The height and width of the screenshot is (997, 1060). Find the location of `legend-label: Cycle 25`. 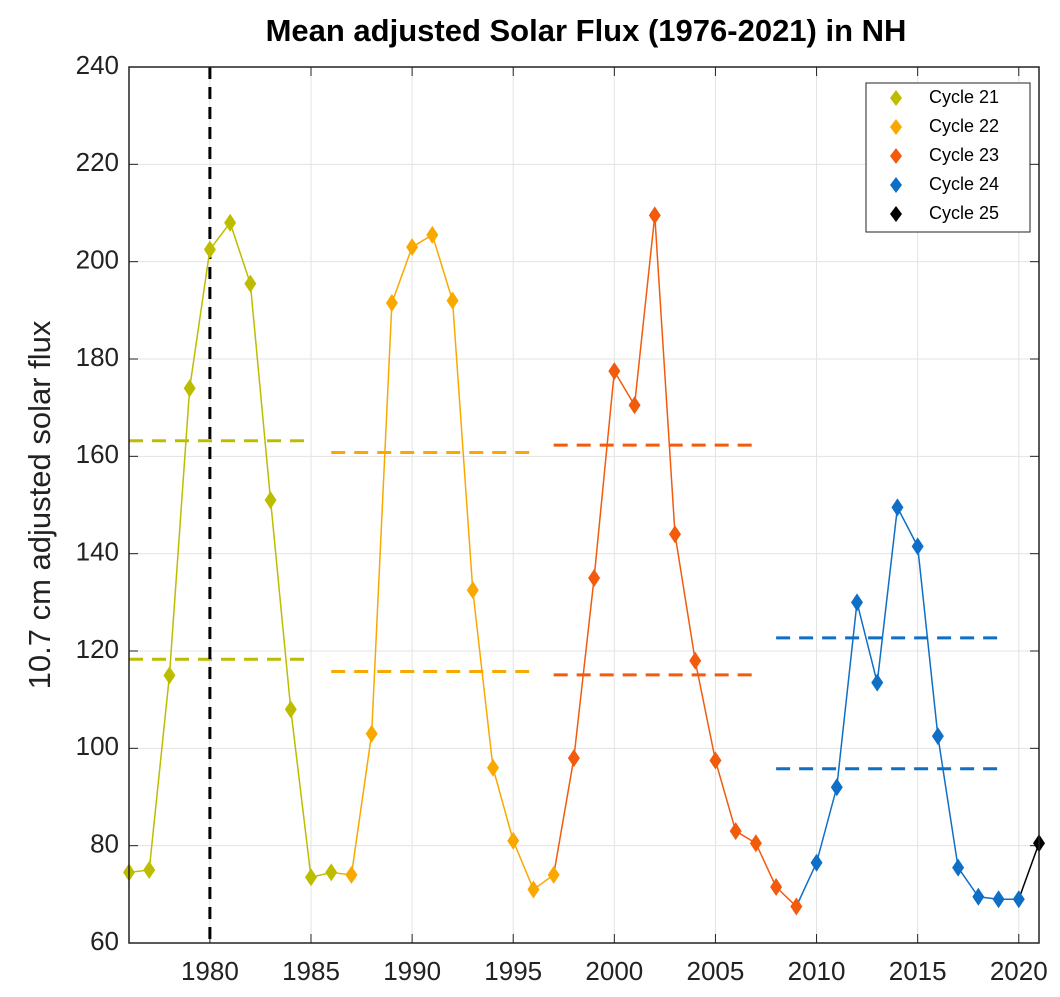

legend-label: Cycle 25 is located at coordinates (964, 213).